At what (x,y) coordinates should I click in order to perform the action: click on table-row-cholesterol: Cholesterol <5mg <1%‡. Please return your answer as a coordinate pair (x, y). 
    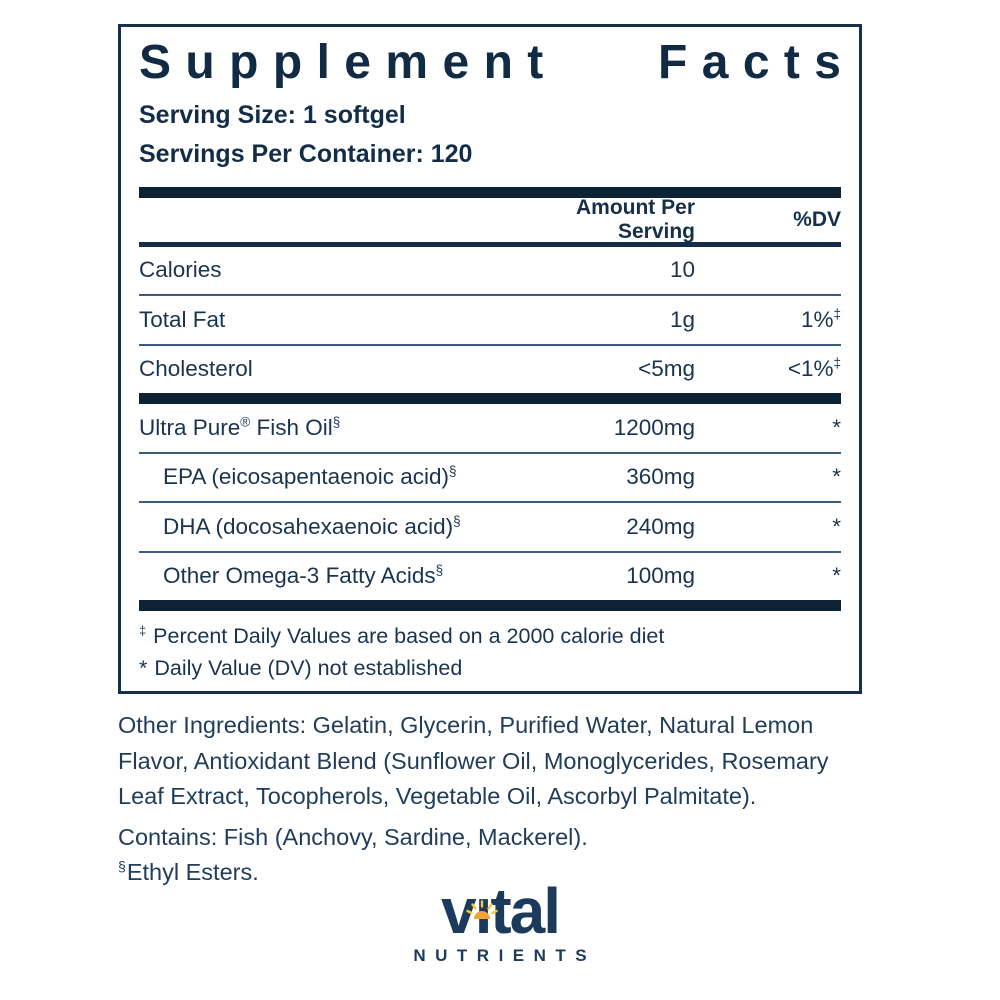
    Looking at the image, I should click on (490, 370).